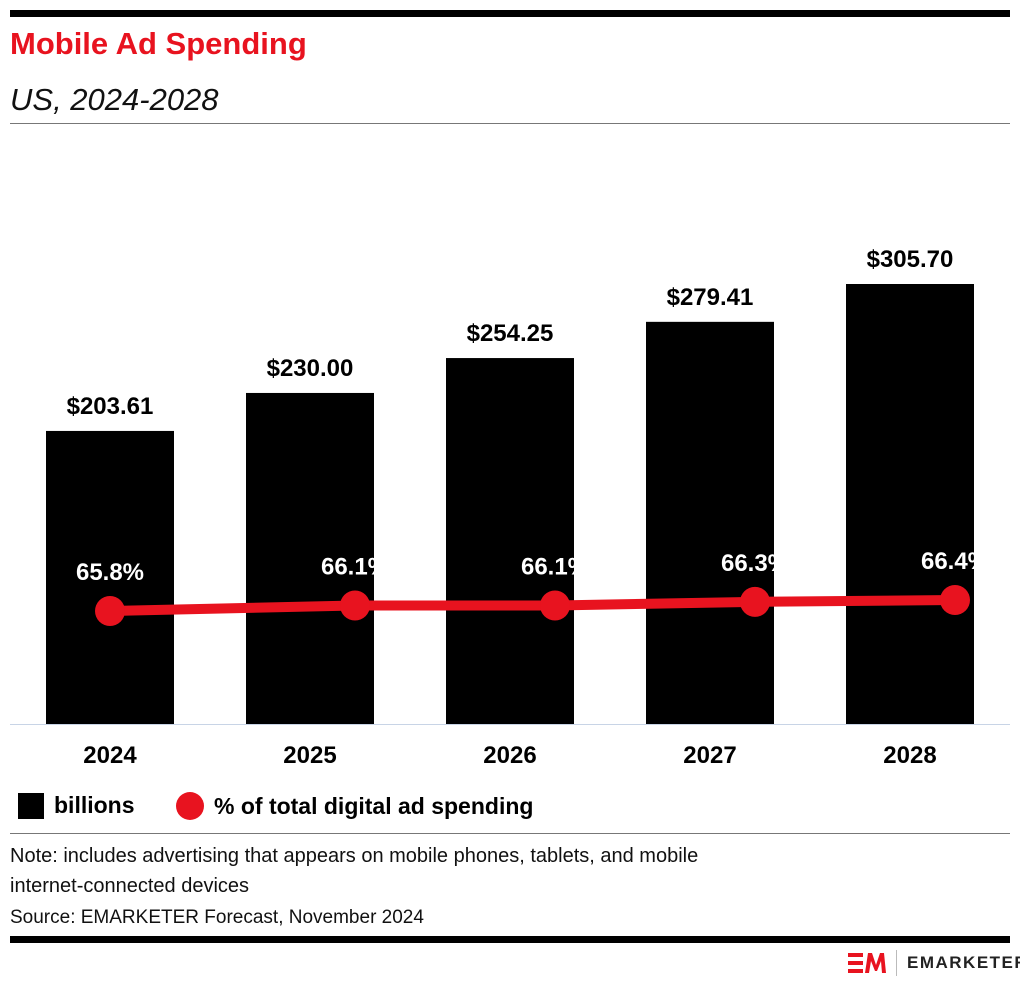 The image size is (1020, 984). Describe the element at coordinates (110, 572) in the screenshot. I see `line-value-label: 65.8%` at that location.